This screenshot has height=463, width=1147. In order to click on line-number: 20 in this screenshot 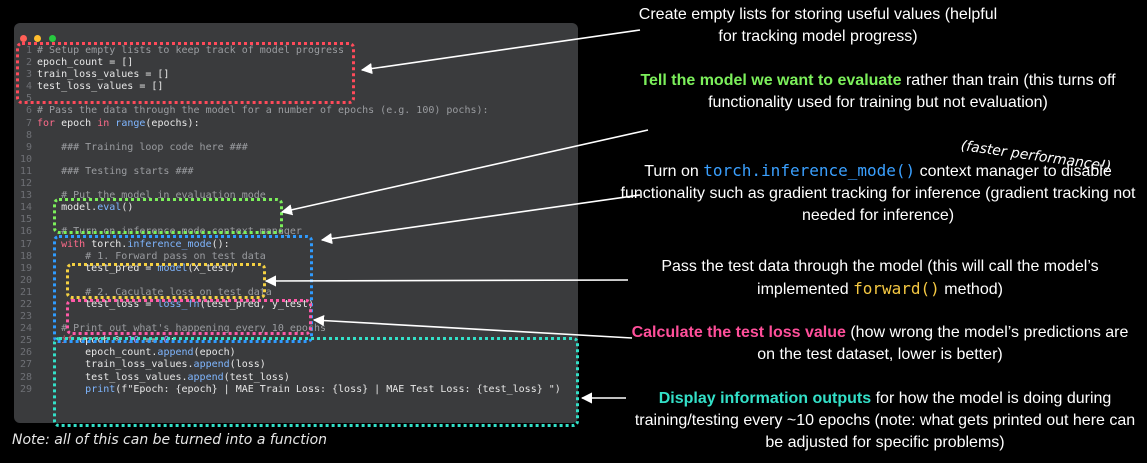, I will do `click(25, 280)`.